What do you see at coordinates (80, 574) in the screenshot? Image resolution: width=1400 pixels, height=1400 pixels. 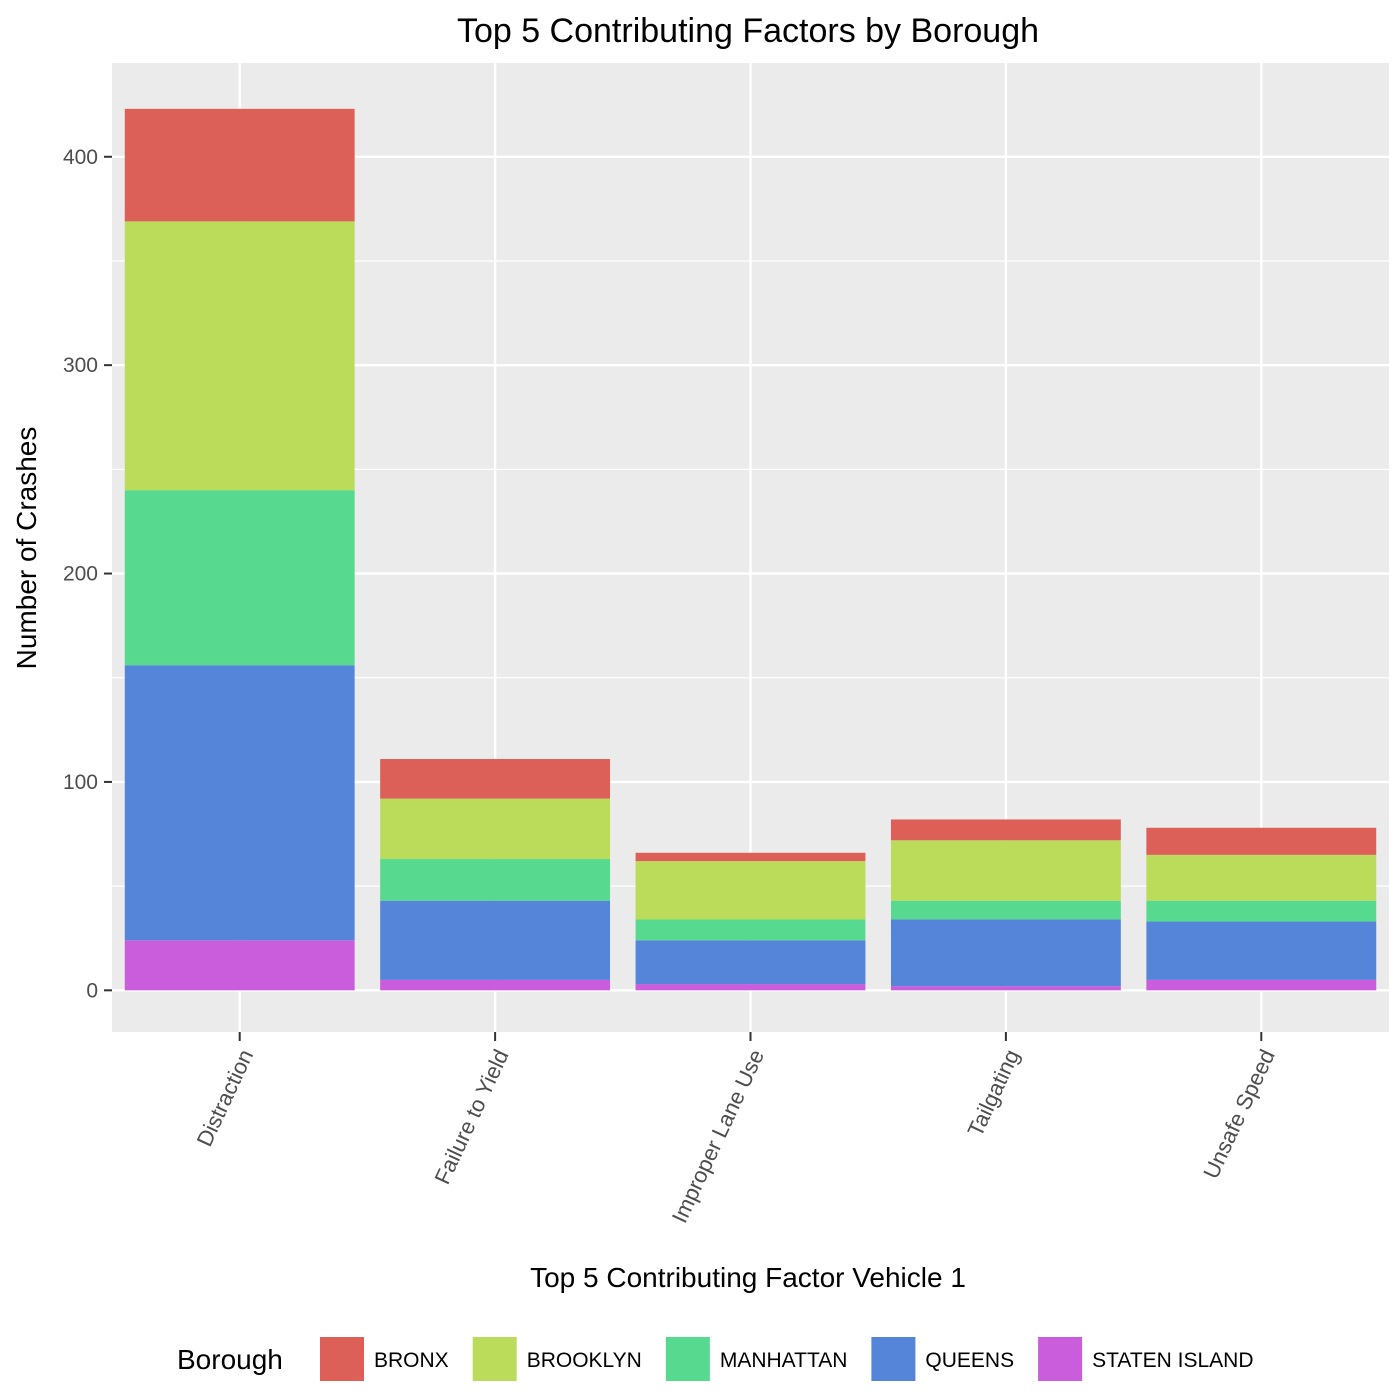 I see `y-tick-label: 200` at bounding box center [80, 574].